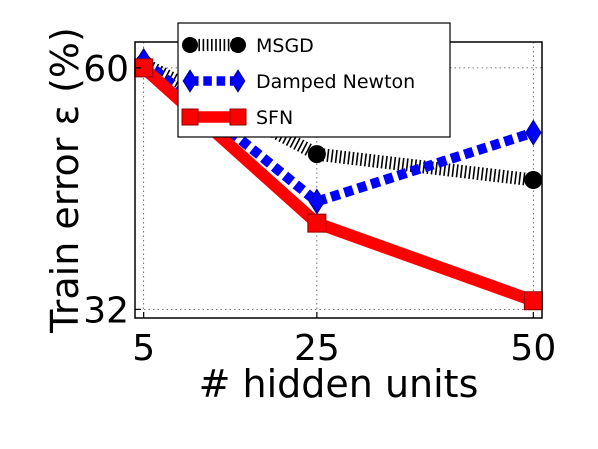 The image size is (598, 449). Describe the element at coordinates (106, 310) in the screenshot. I see `y-tick-label: 32` at that location.